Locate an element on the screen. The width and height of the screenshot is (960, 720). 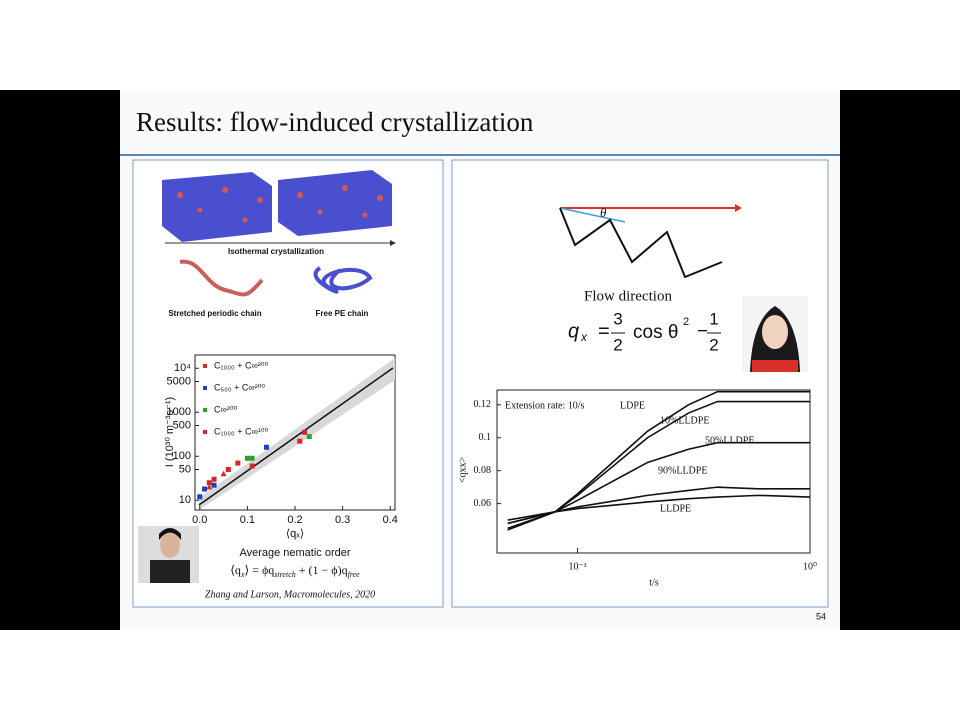
legend-label: C₁₀₀₀ + C∞²⁰⁰ is located at coordinates (241, 365).